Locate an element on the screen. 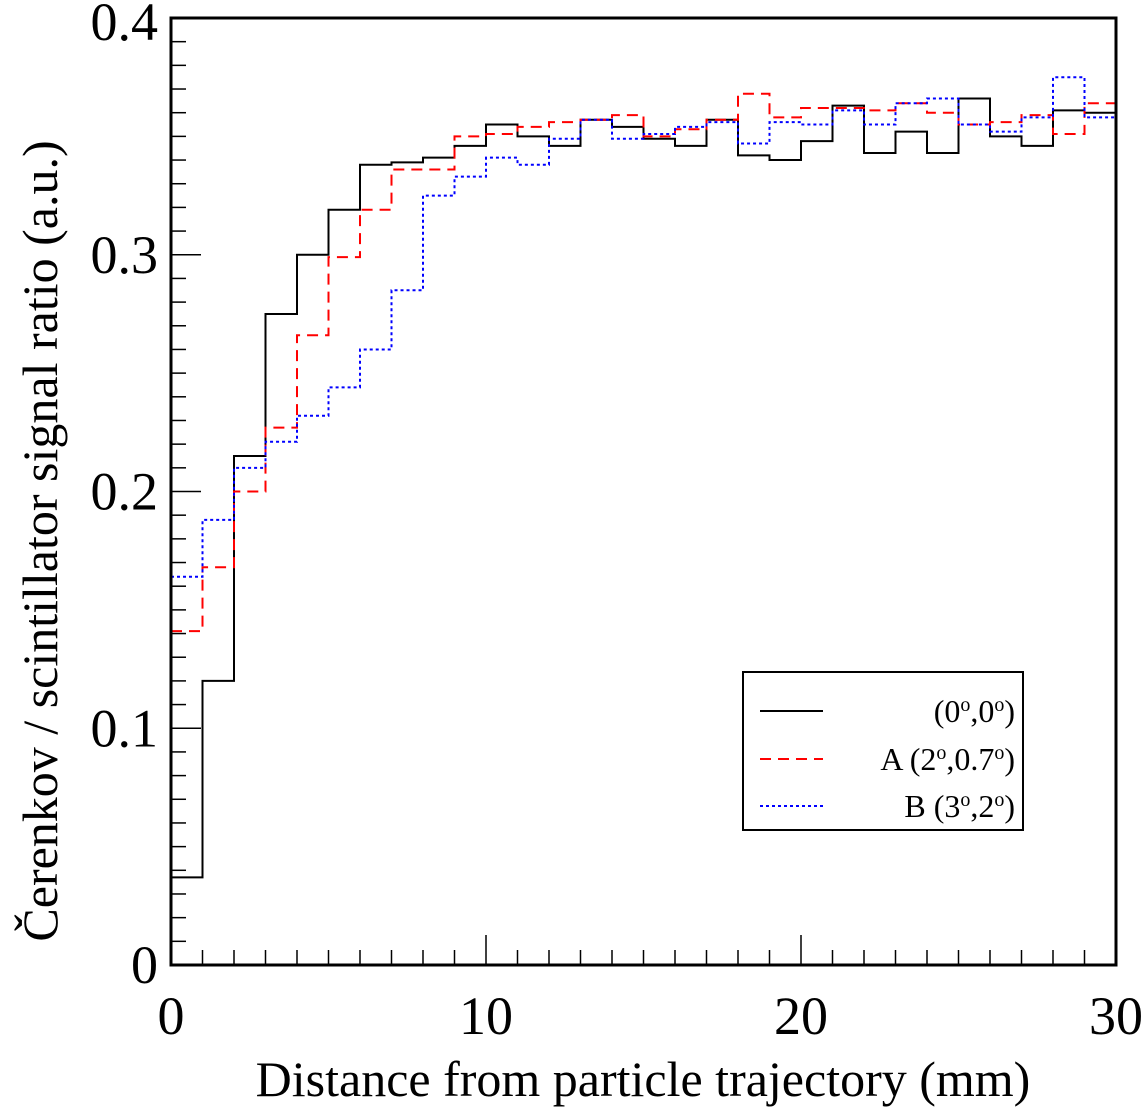  legend-label-0: (0o,0o) is located at coordinates (974, 711).